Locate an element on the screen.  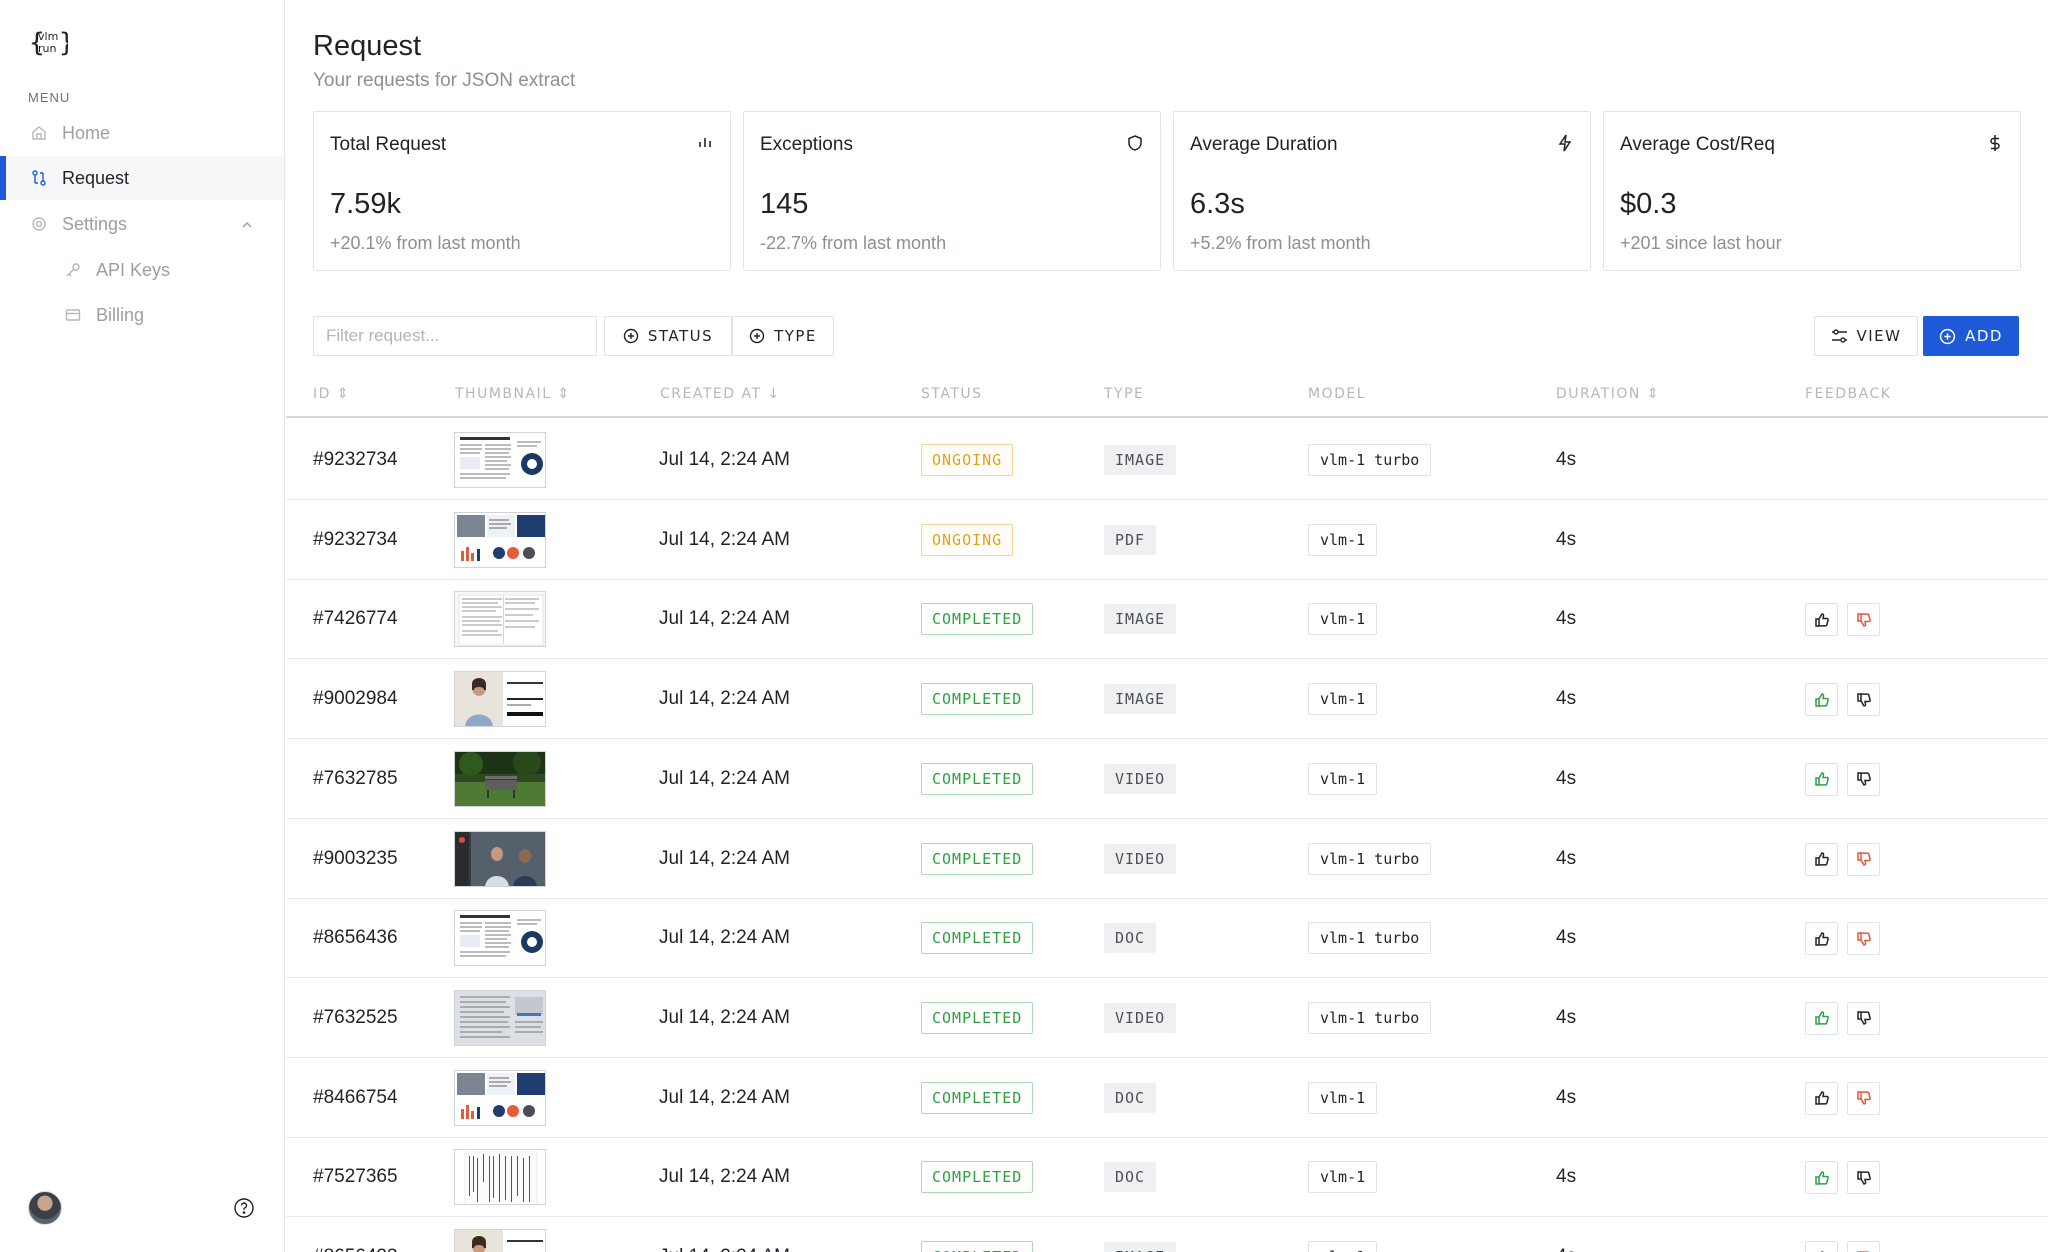
request-id: #9003235 is located at coordinates (355, 858).